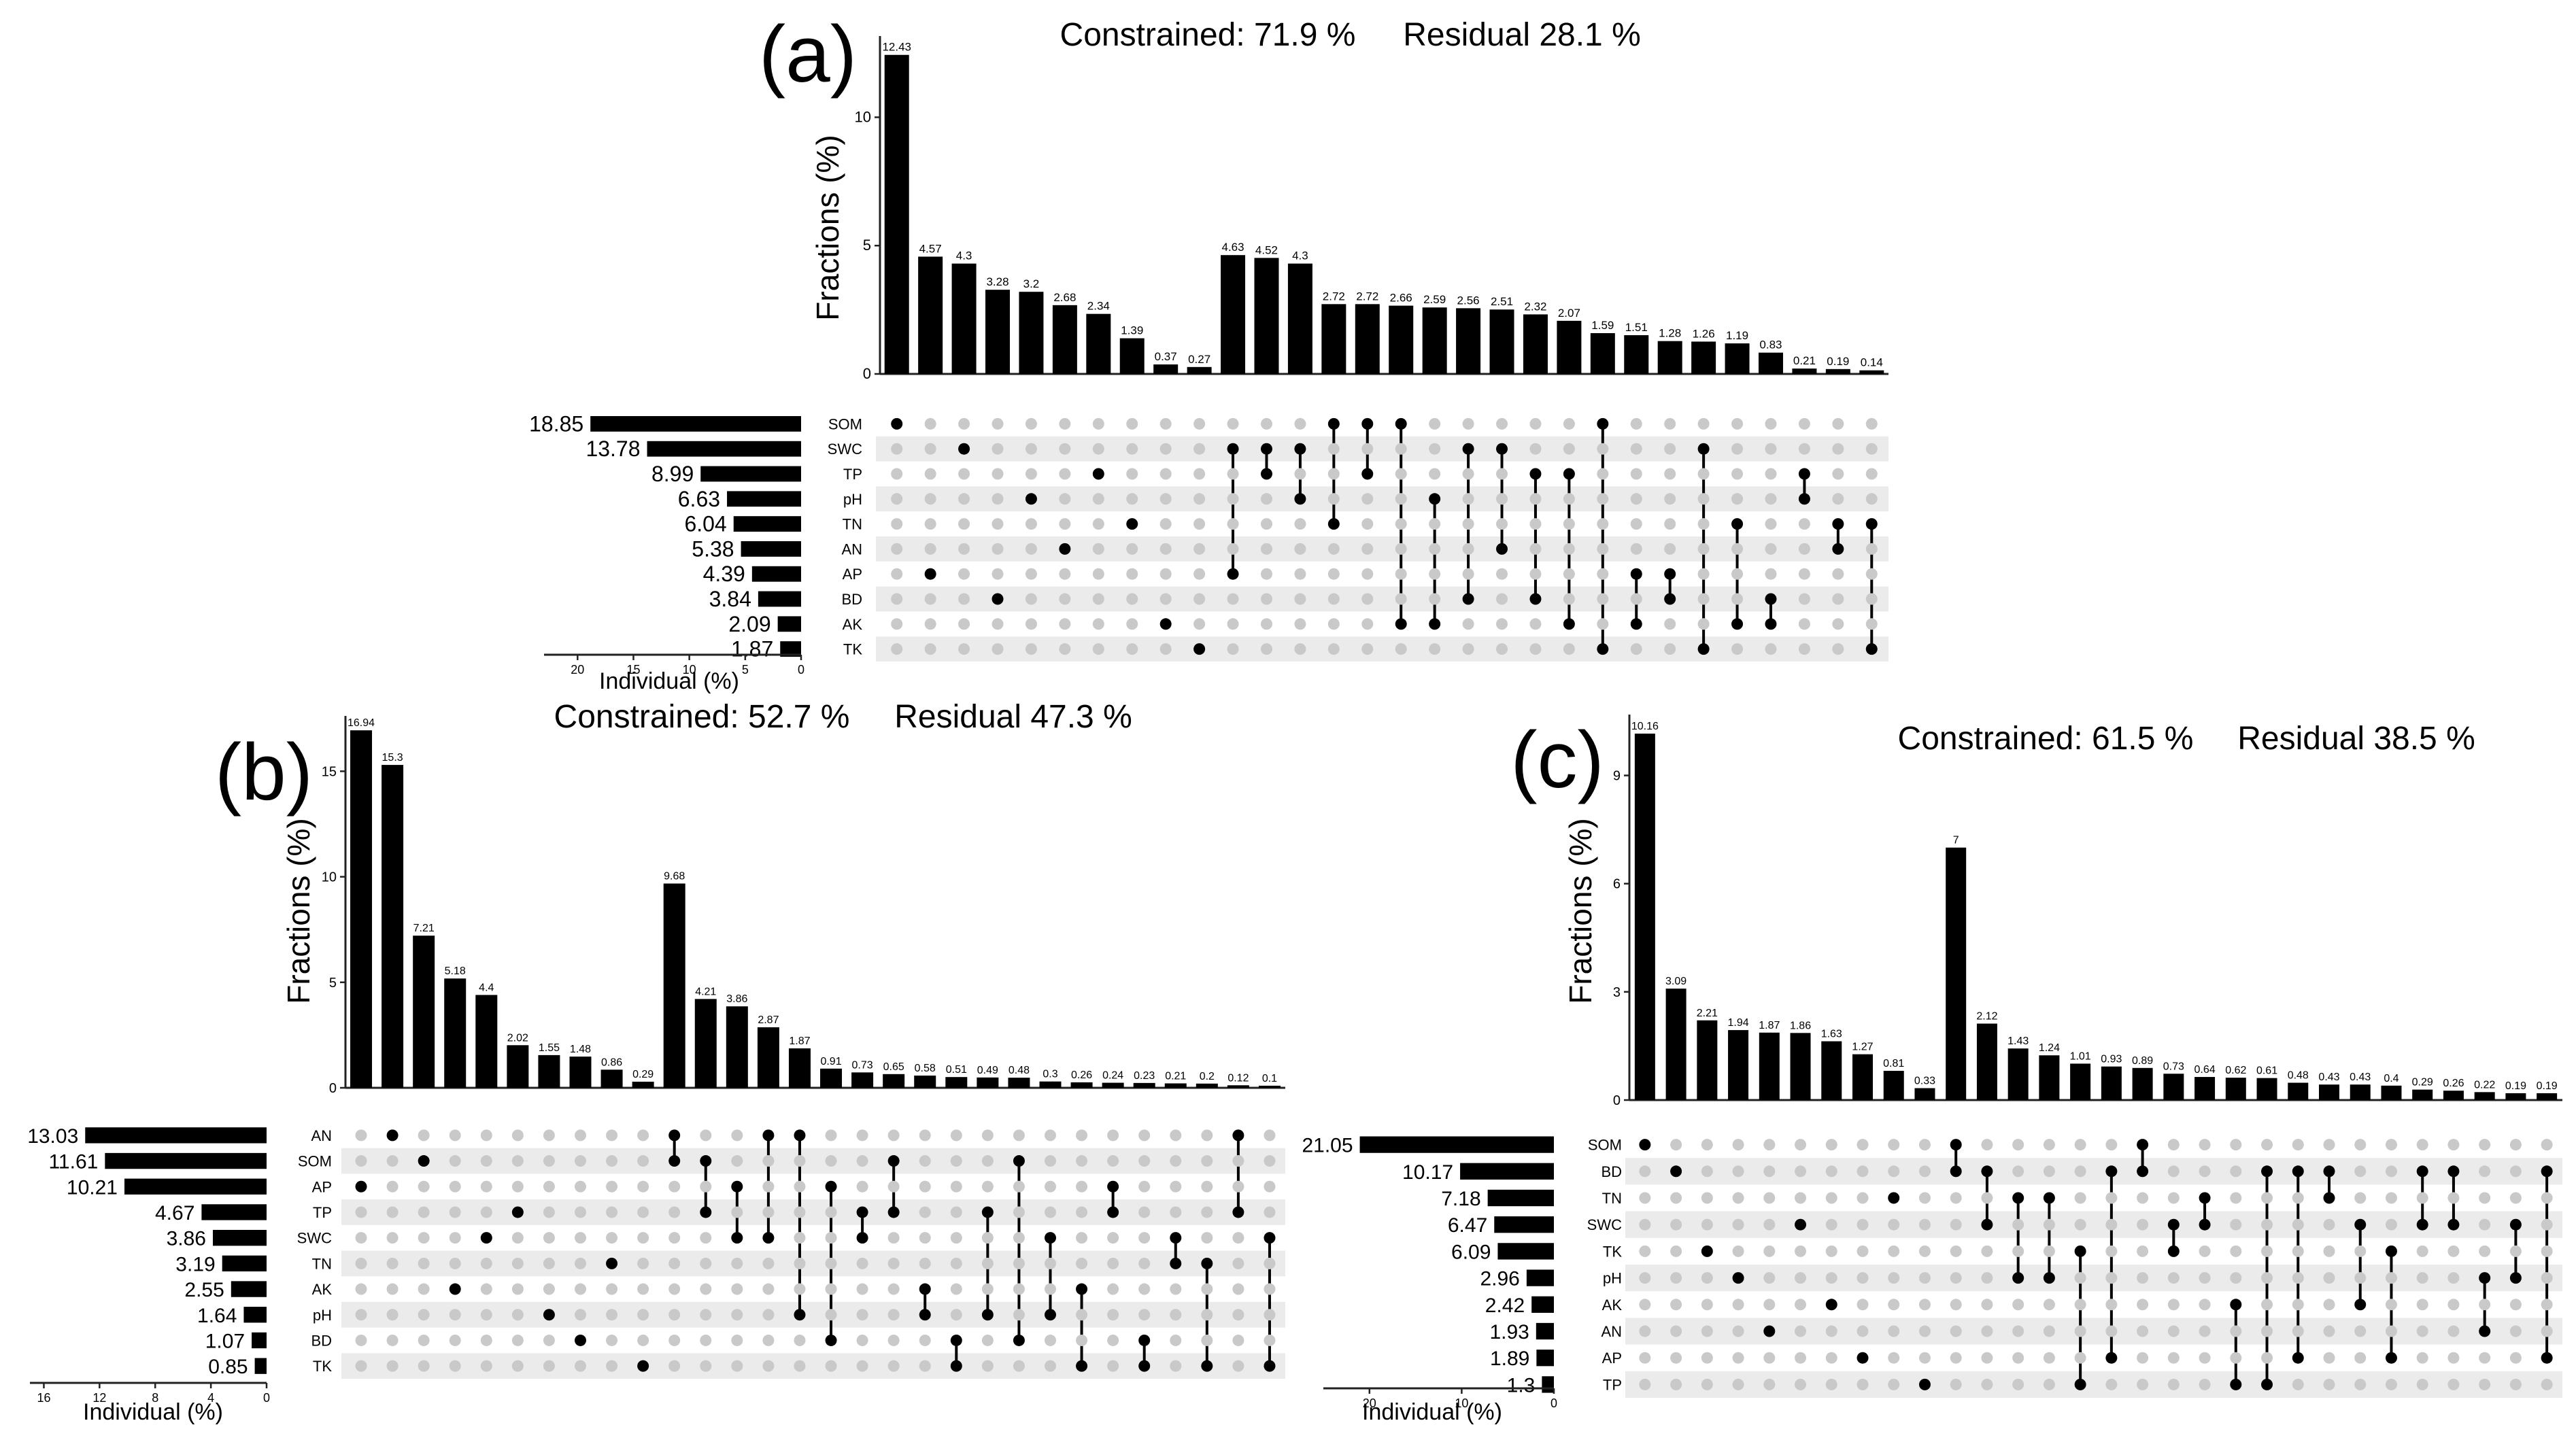 This screenshot has height=1440, width=2576. I want to click on individual-tick-label: 10, so click(1461, 1403).